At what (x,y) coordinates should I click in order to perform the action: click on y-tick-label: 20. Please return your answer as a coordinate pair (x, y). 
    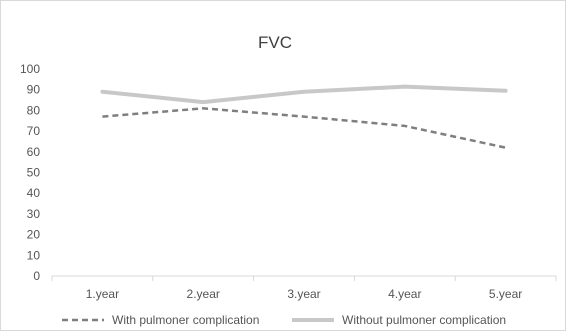
    Looking at the image, I should click on (34, 235).